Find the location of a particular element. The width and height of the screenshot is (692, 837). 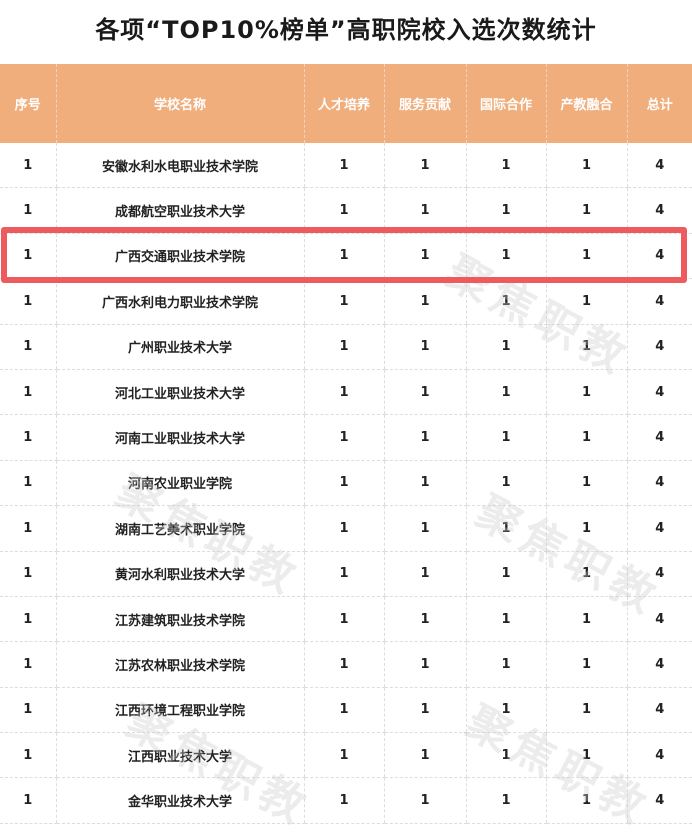

cell-school-name: 安徽水利水电职业技术学院 is located at coordinates (179, 166).